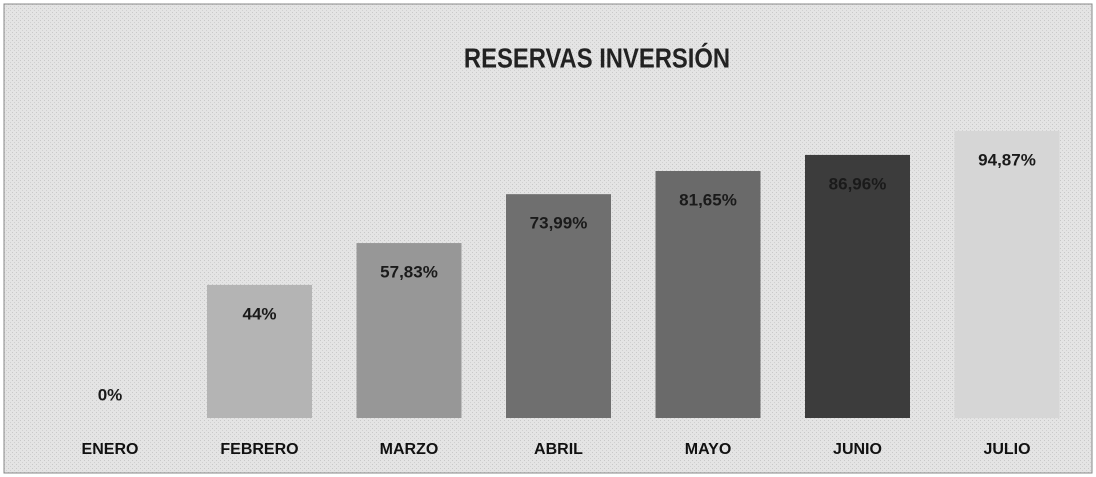 The height and width of the screenshot is (477, 1096). Describe the element at coordinates (857, 449) in the screenshot. I see `x-tick-label: JUNIO` at that location.